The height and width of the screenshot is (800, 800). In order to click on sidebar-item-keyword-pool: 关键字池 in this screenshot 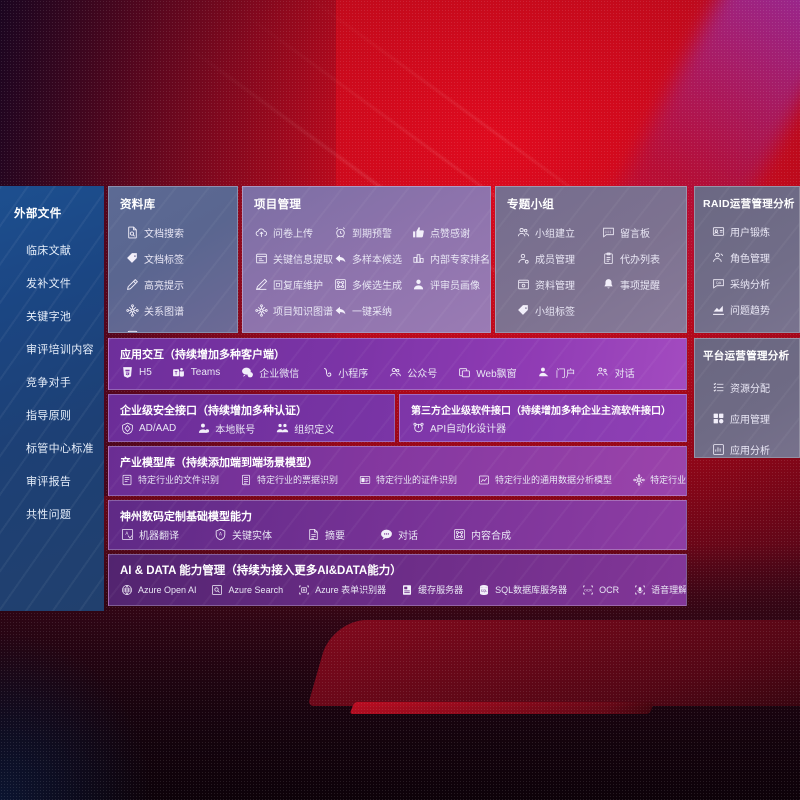, I will do `click(49, 316)`.